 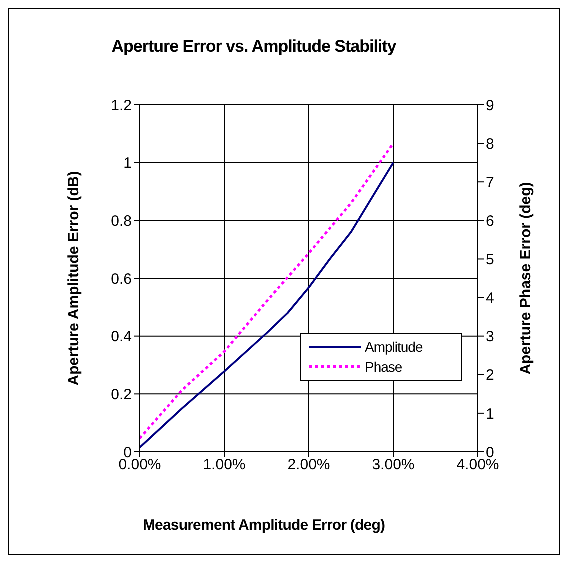 What do you see at coordinates (394, 347) in the screenshot?
I see `legend-label: Amplitude` at bounding box center [394, 347].